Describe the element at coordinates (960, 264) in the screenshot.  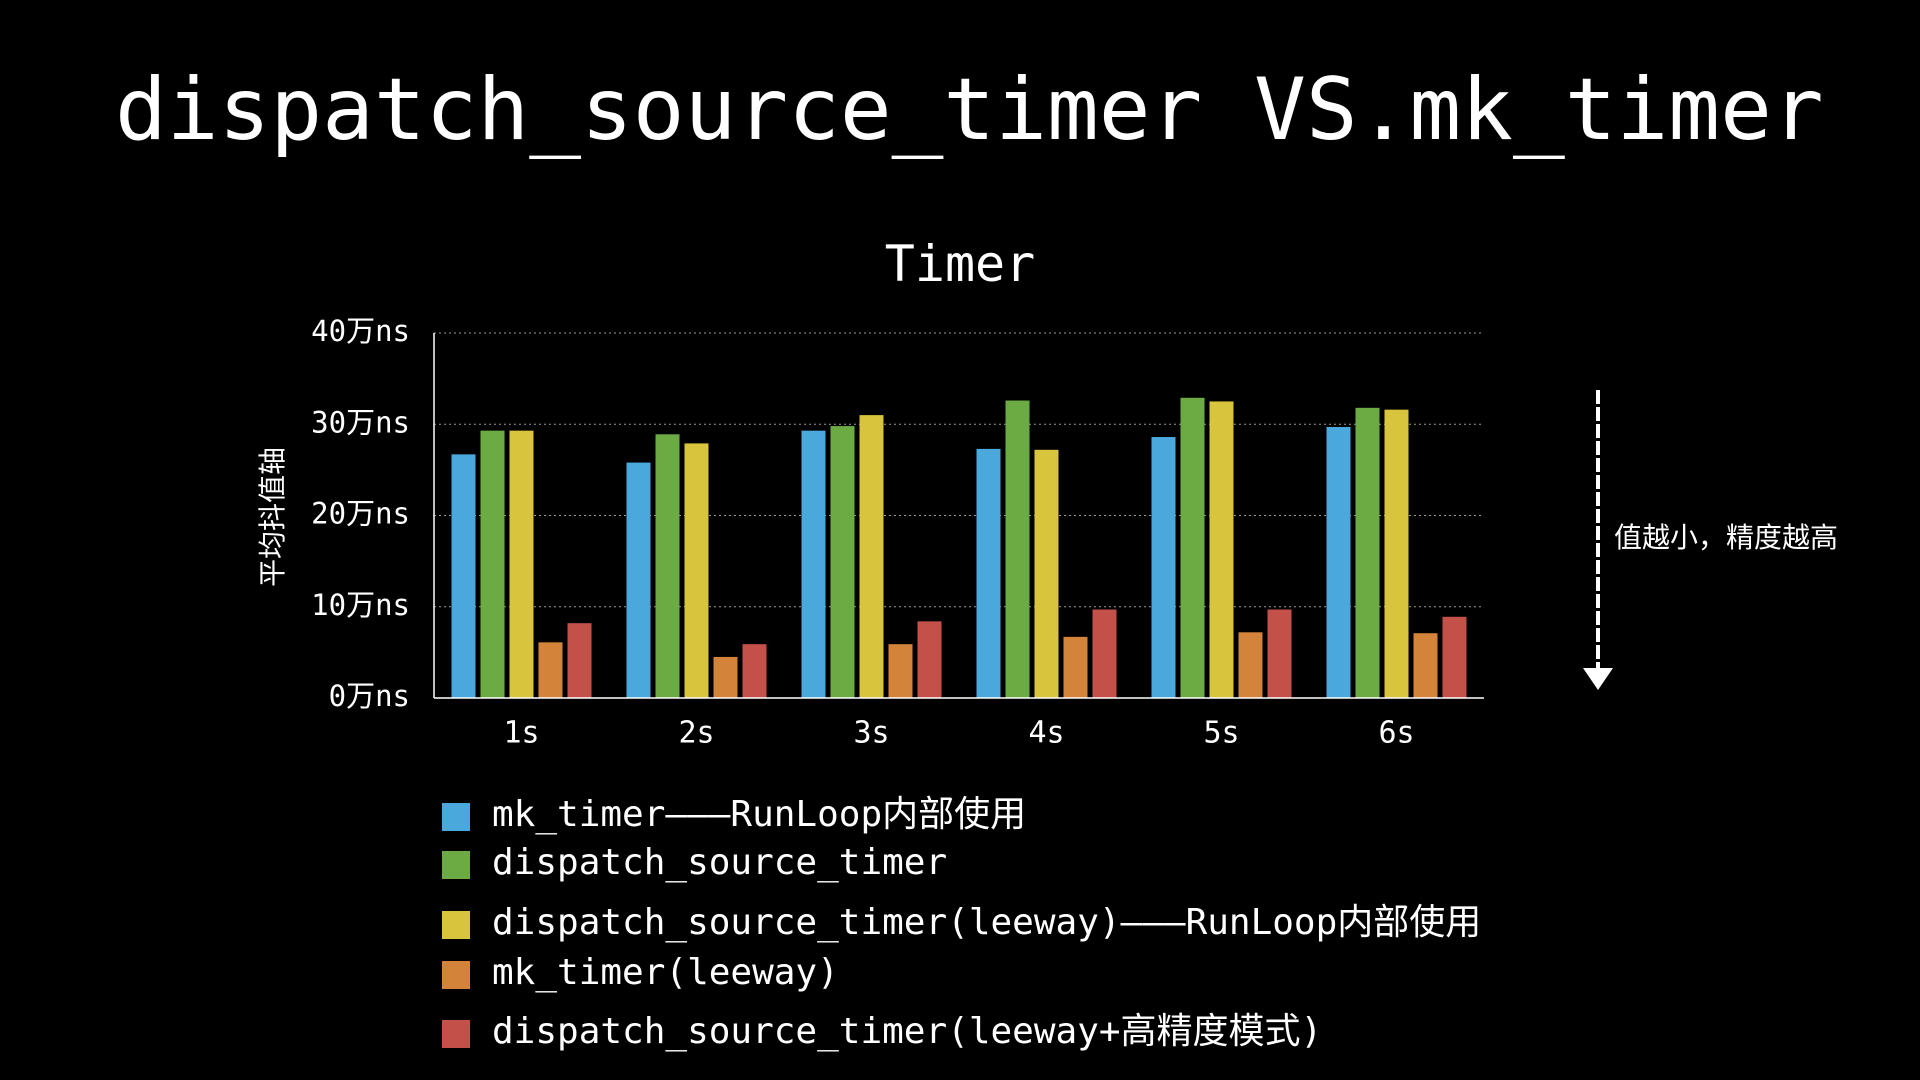
I see `chart-title: Timer` at that location.